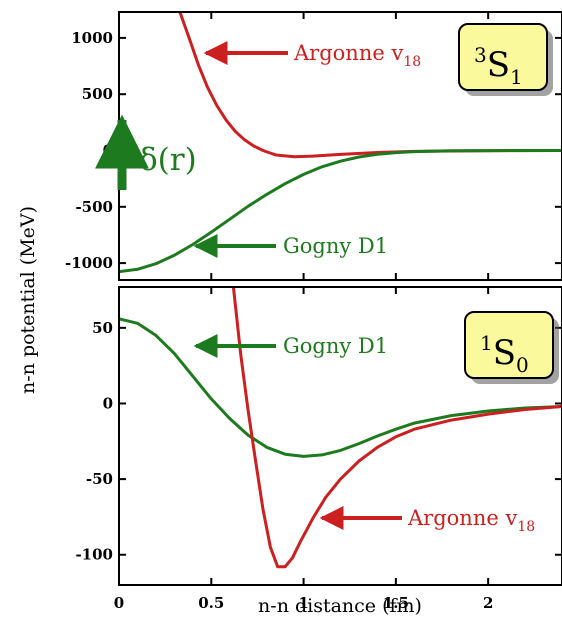 The height and width of the screenshot is (627, 562). I want to click on state-label: 1S0, so click(504, 354).